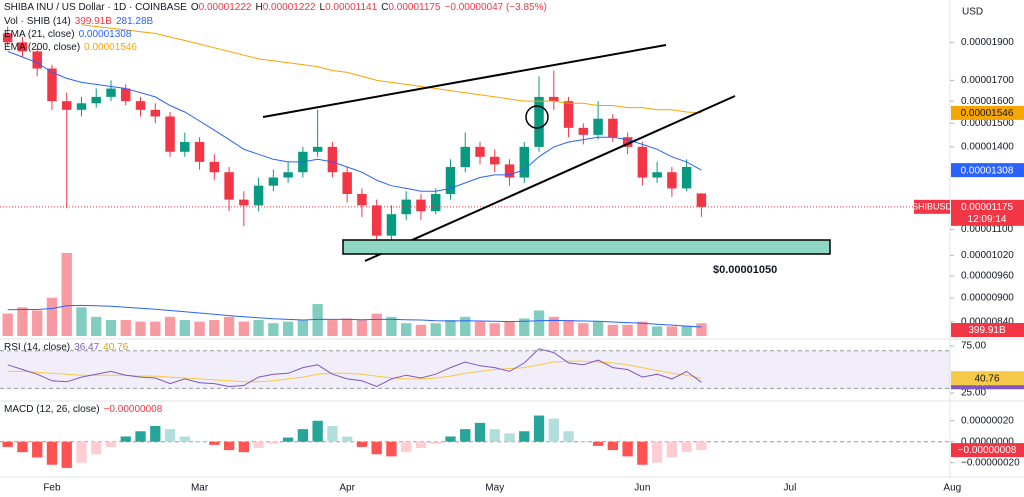 This screenshot has height=497, width=1024. I want to click on indicator-value: 36.47, so click(87, 347).